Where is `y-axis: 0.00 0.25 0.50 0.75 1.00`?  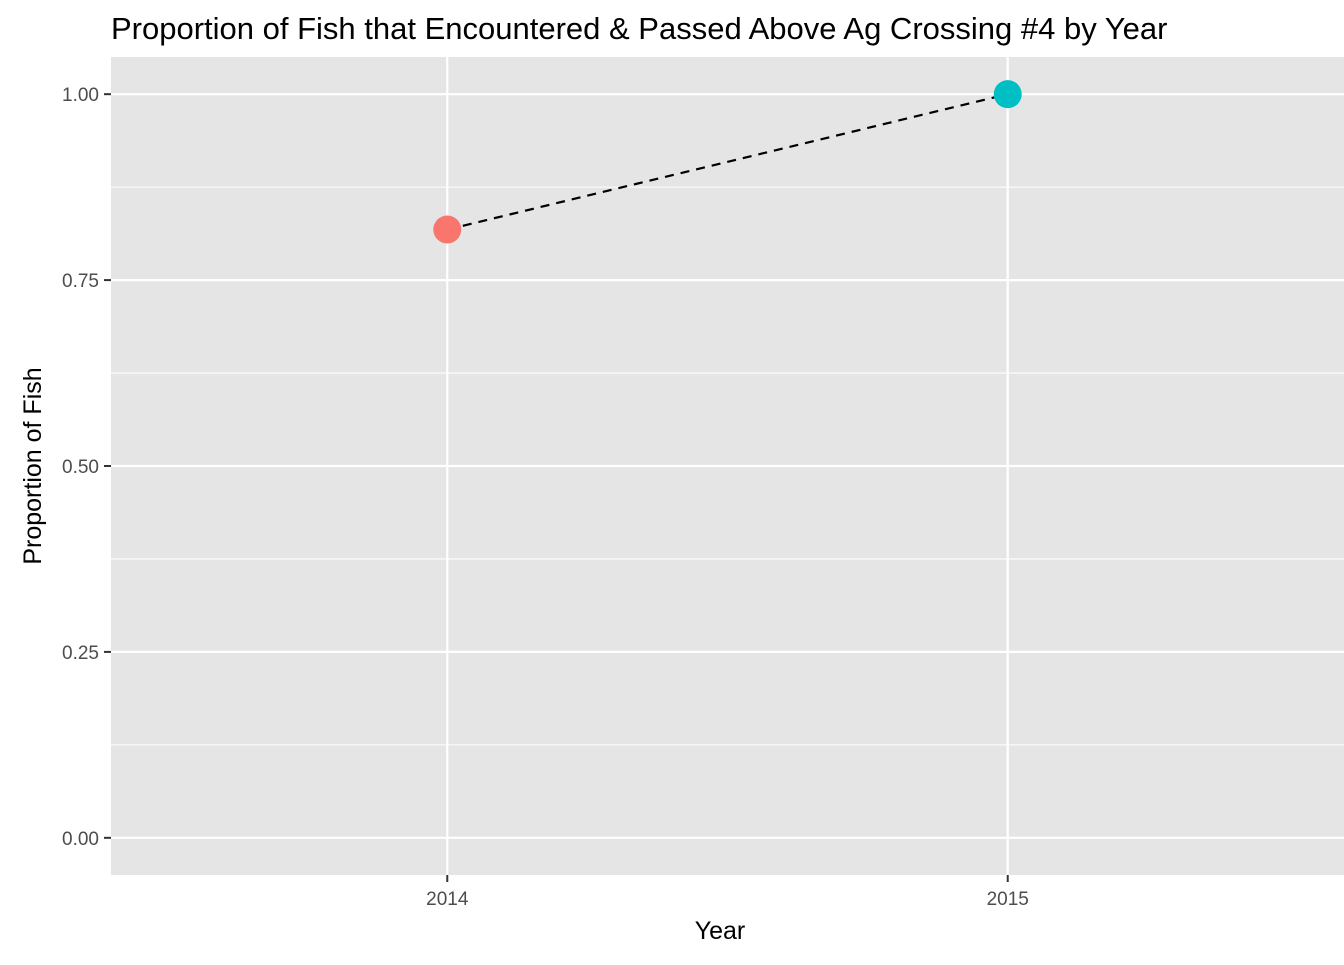 y-axis: 0.00 0.25 0.50 0.75 1.00 is located at coordinates (86, 467).